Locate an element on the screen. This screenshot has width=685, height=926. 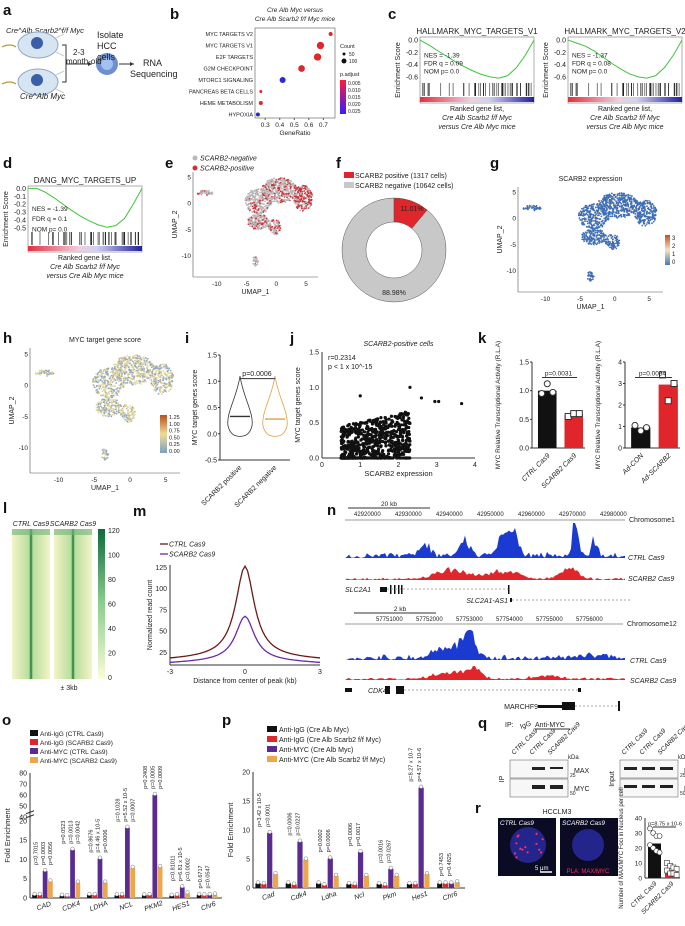
colorbar-label: 0 is located at coordinates (110, 678).